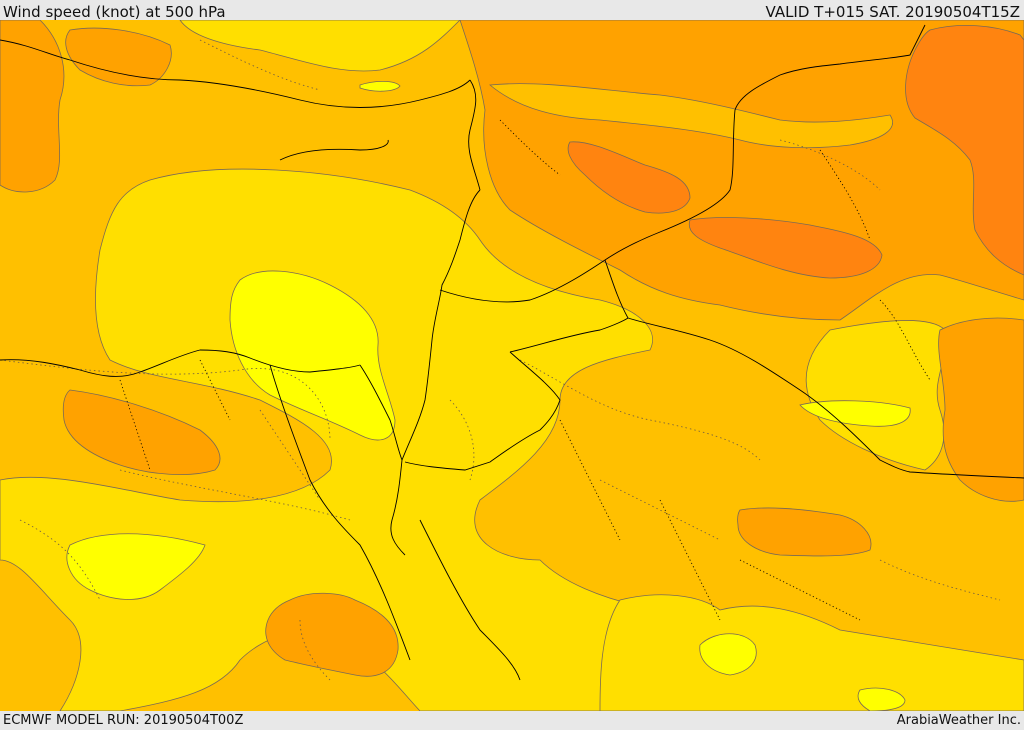 The width and height of the screenshot is (1024, 730). Describe the element at coordinates (123, 720) in the screenshot. I see `model-run-label: ECMWF MODEL RUN: 20190504T00Z` at that location.